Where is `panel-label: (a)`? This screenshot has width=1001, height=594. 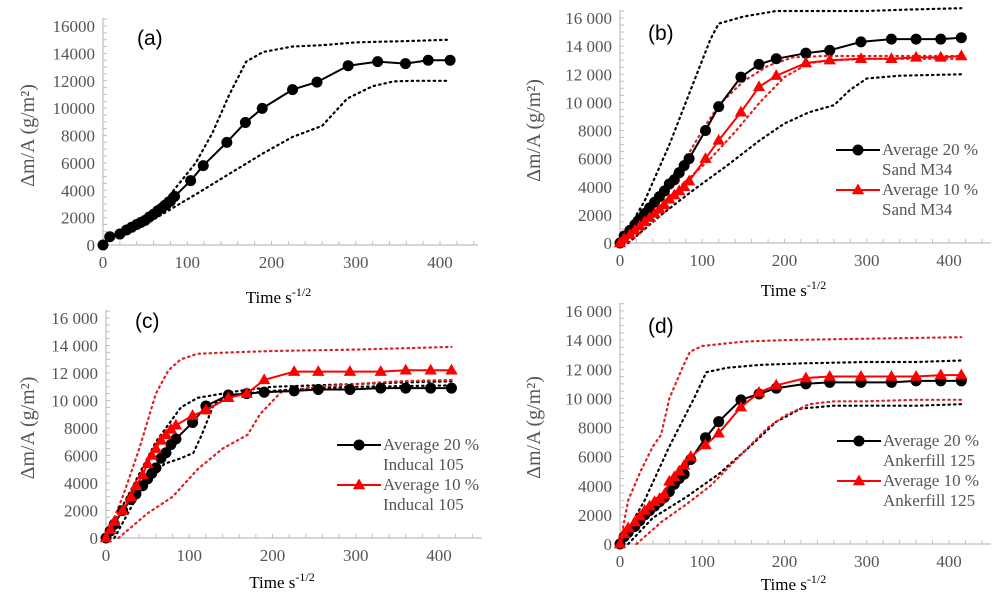
panel-label: (a) is located at coordinates (150, 38).